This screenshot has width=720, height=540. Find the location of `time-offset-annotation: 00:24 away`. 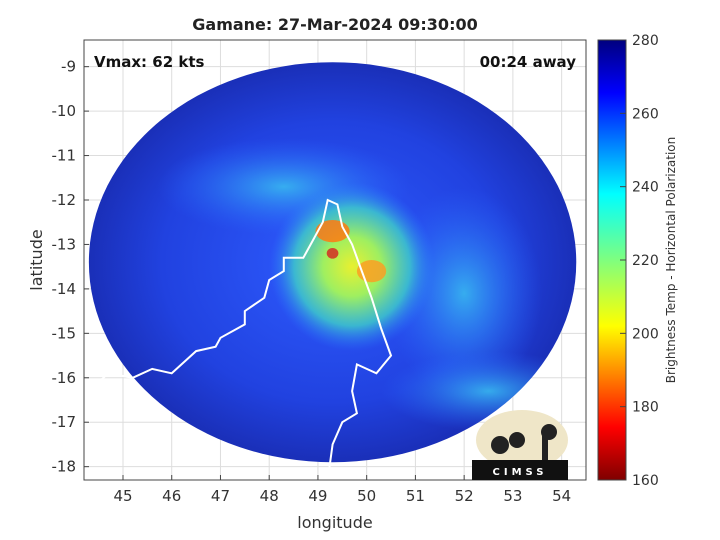

time-offset-annotation: 00:24 away is located at coordinates (528, 62).